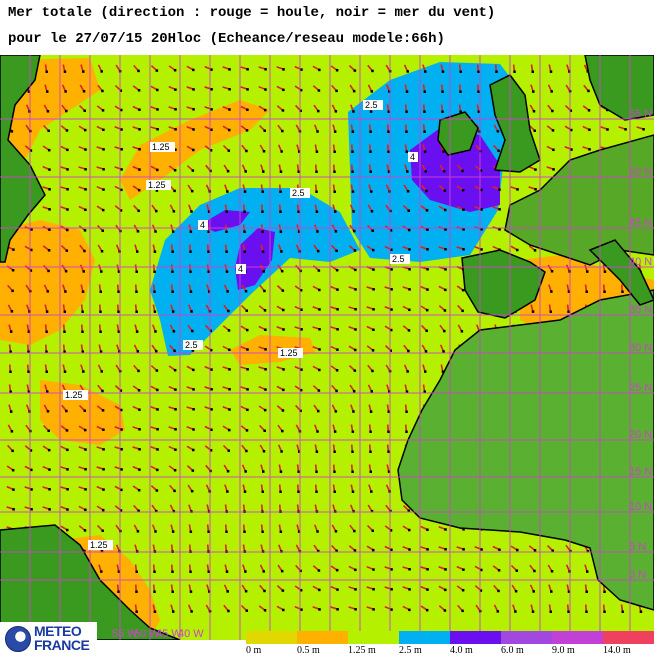  What do you see at coordinates (162, 147) in the screenshot?
I see `contour-label: 1.25` at bounding box center [162, 147].